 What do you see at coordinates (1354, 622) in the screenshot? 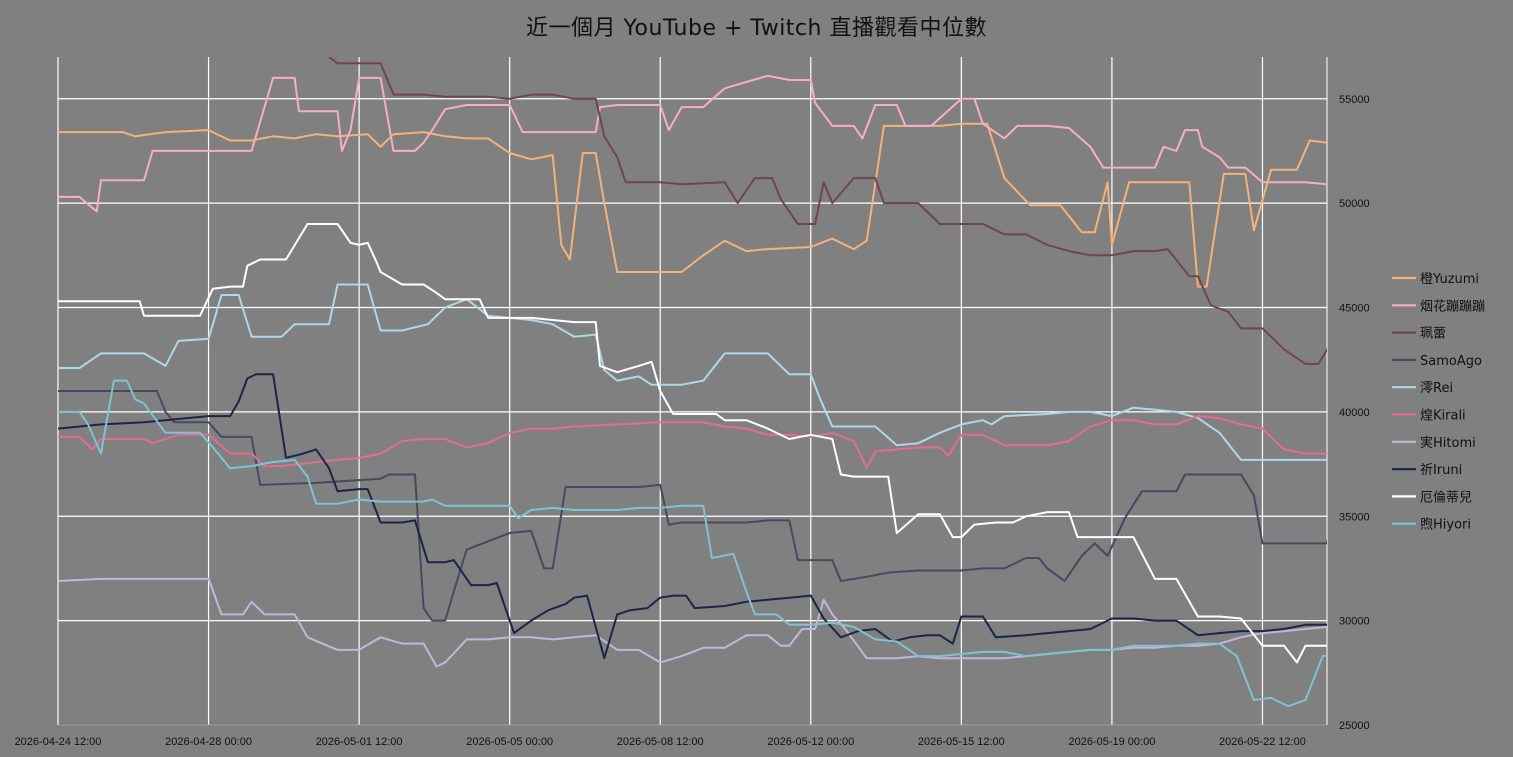
I see `y-tick-label-1: 30000` at bounding box center [1354, 622].